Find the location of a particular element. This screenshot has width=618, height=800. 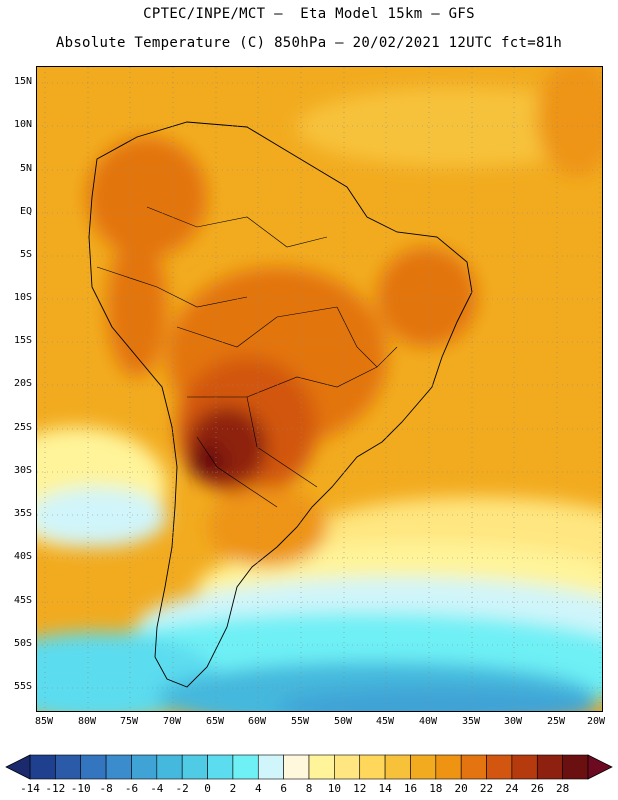

lat-label-25s: 25S is located at coordinates (22, 427).